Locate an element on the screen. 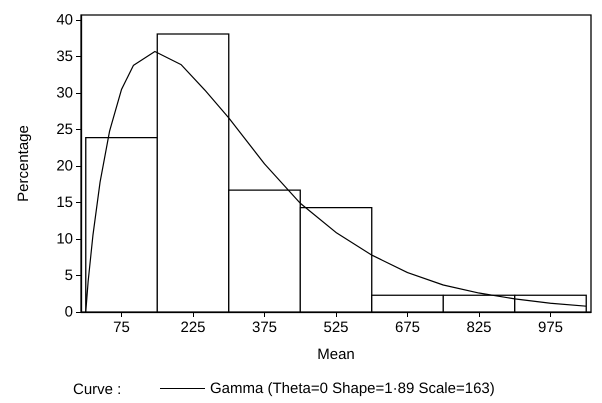  x-tick-label: 675 is located at coordinates (407, 327).